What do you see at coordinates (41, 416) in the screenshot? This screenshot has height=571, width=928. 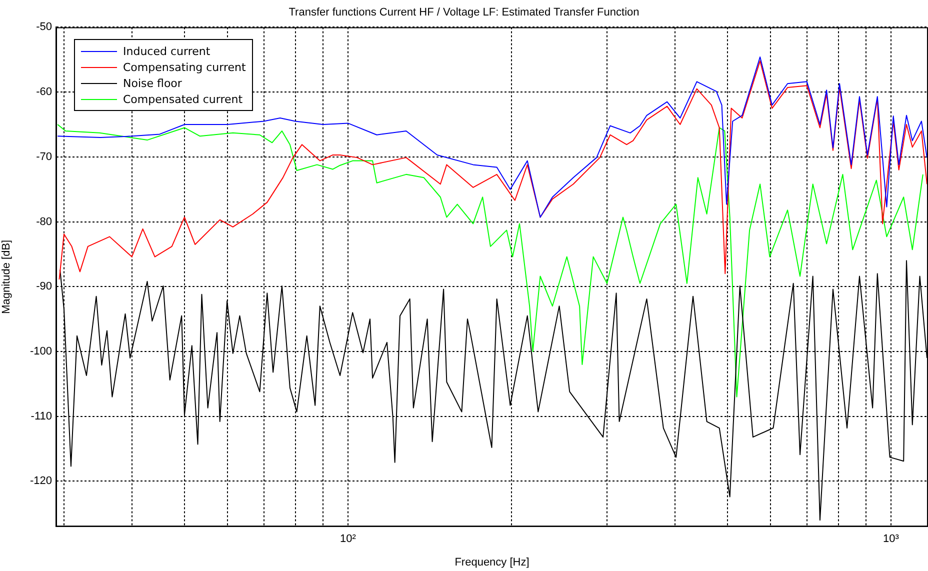 I see `y-tick-label: -110` at bounding box center [41, 416].